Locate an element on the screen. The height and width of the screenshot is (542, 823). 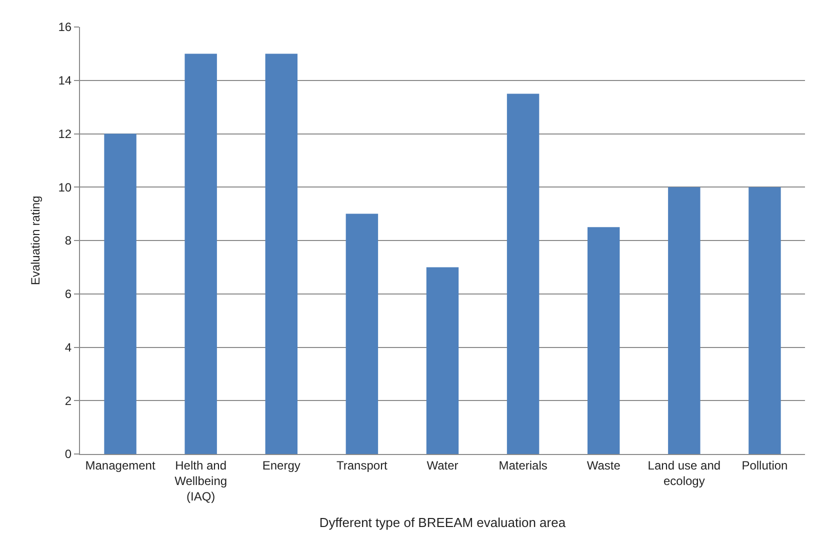
y-tick-label: 12 is located at coordinates (65, 133).